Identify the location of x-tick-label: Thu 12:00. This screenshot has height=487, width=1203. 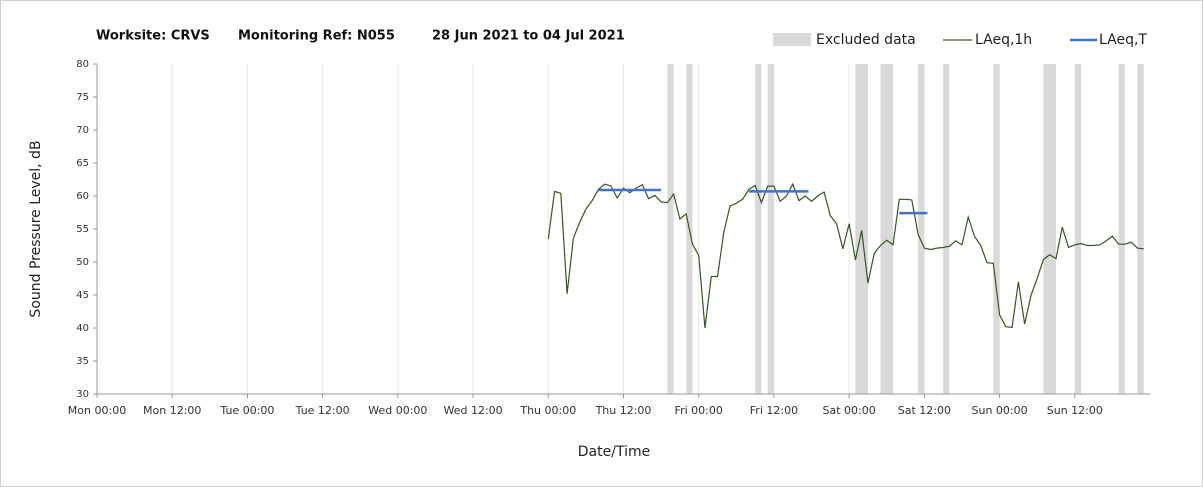
(623, 410).